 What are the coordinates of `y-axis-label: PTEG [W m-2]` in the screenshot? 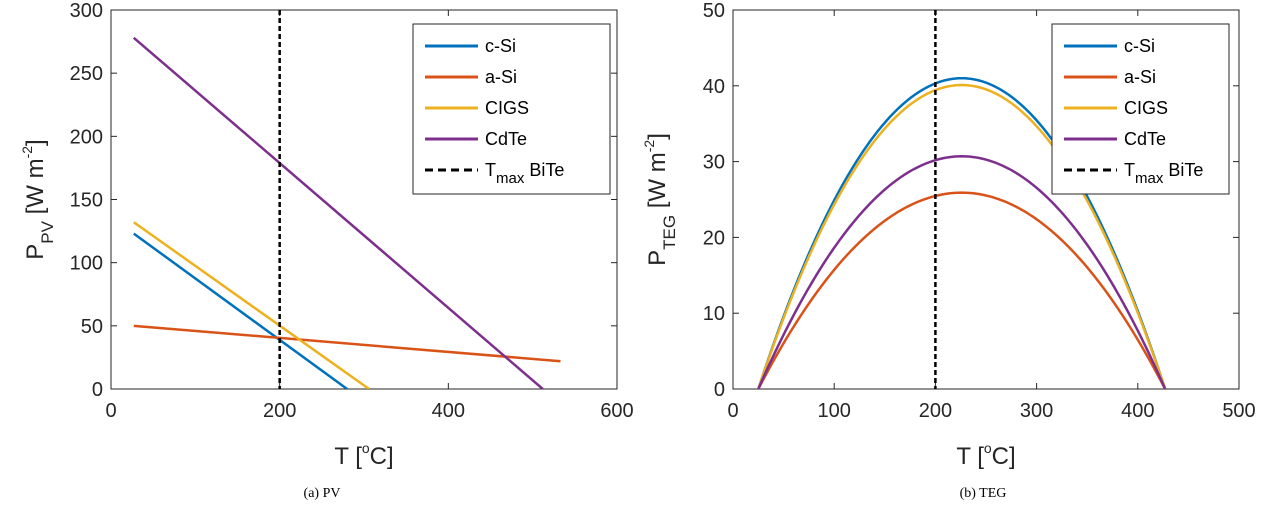 It's located at (660, 199).